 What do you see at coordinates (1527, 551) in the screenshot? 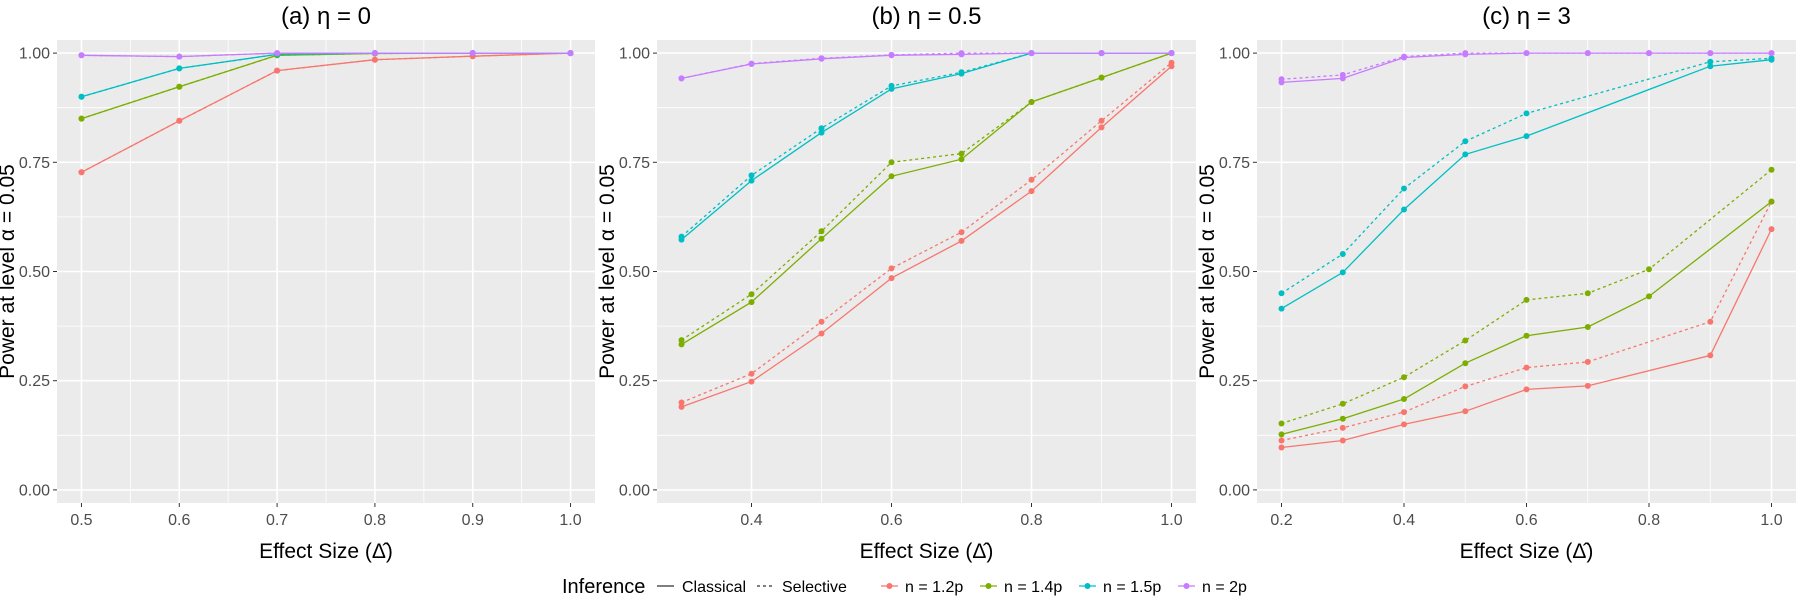
I see `x-axis-title: Effect Size (Δ̂)` at bounding box center [1527, 551].